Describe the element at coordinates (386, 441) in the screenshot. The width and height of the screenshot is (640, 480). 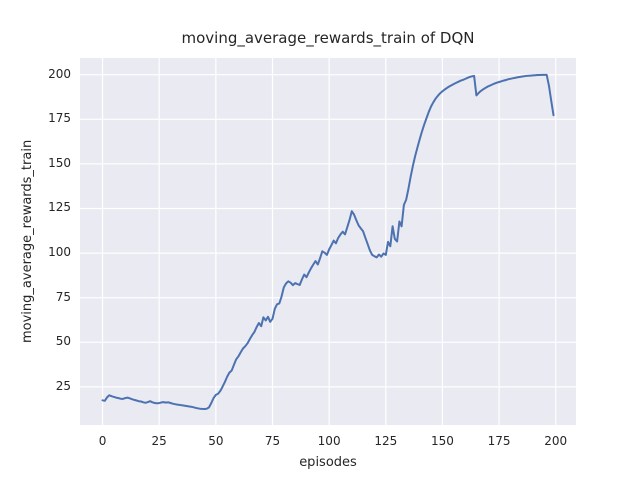
I see `x-tick-label: 125` at that location.